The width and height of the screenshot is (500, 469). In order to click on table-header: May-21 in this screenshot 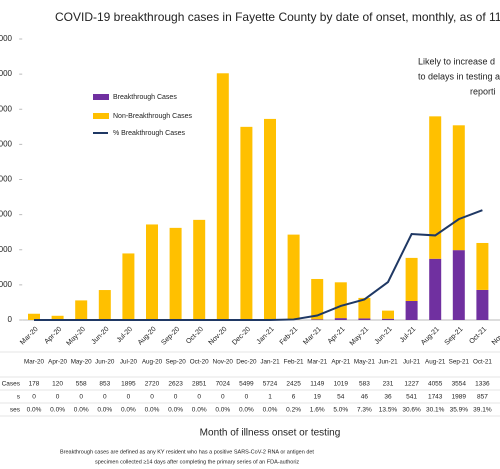, I will do `click(364, 362)`.